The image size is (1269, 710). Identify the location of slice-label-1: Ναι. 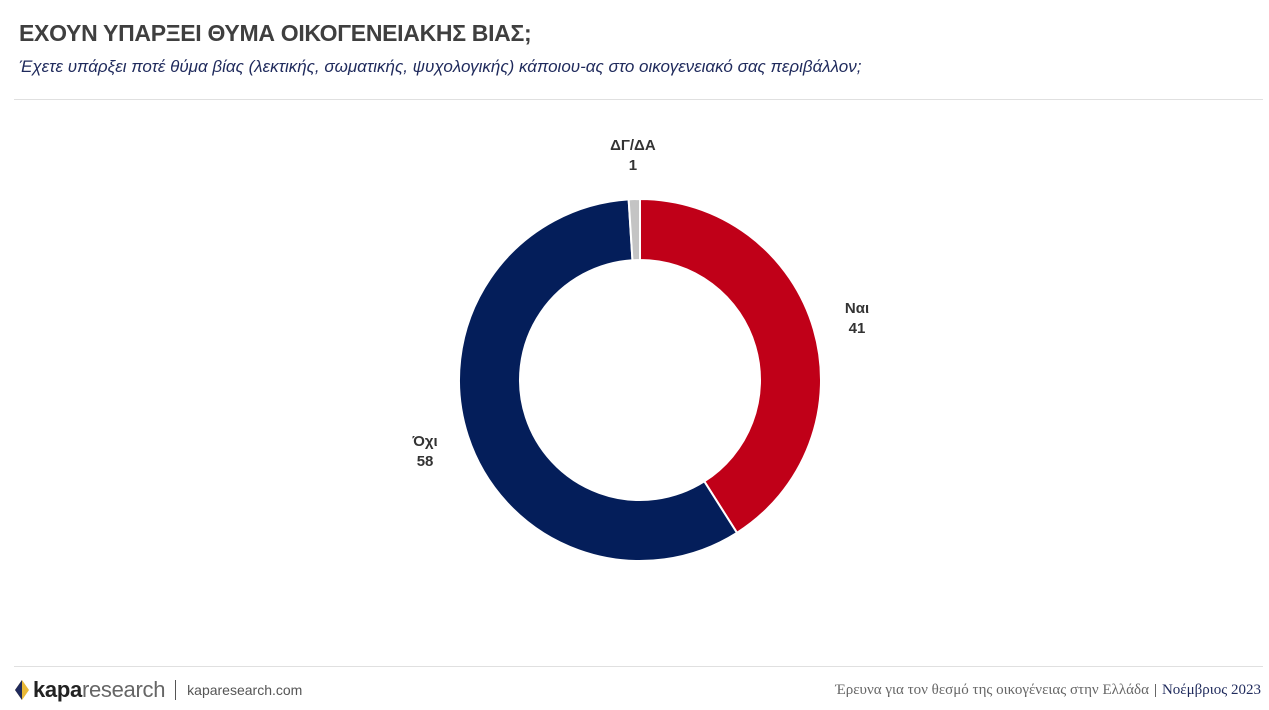
(857, 308).